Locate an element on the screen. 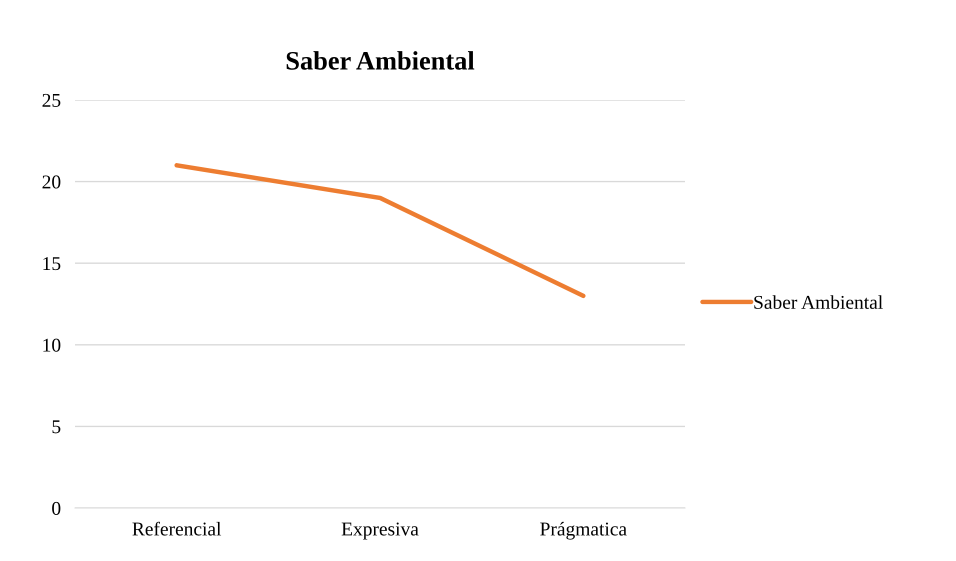  y-tick-label: 5 is located at coordinates (56, 427).